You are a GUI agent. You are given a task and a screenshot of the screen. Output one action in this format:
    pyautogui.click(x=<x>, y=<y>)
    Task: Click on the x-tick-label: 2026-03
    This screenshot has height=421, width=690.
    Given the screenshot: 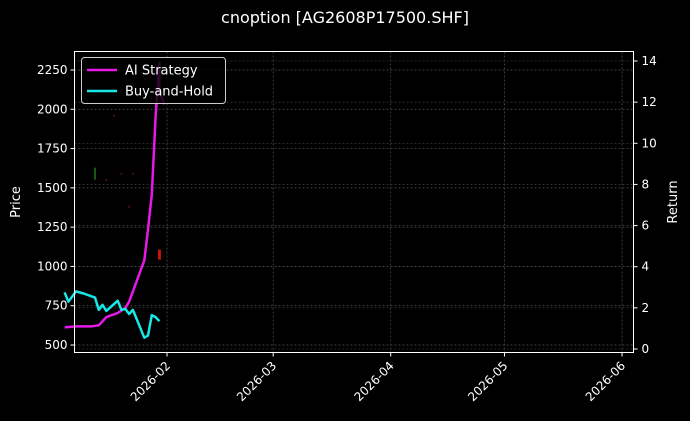 What is the action you would take?
    pyautogui.click(x=256, y=381)
    